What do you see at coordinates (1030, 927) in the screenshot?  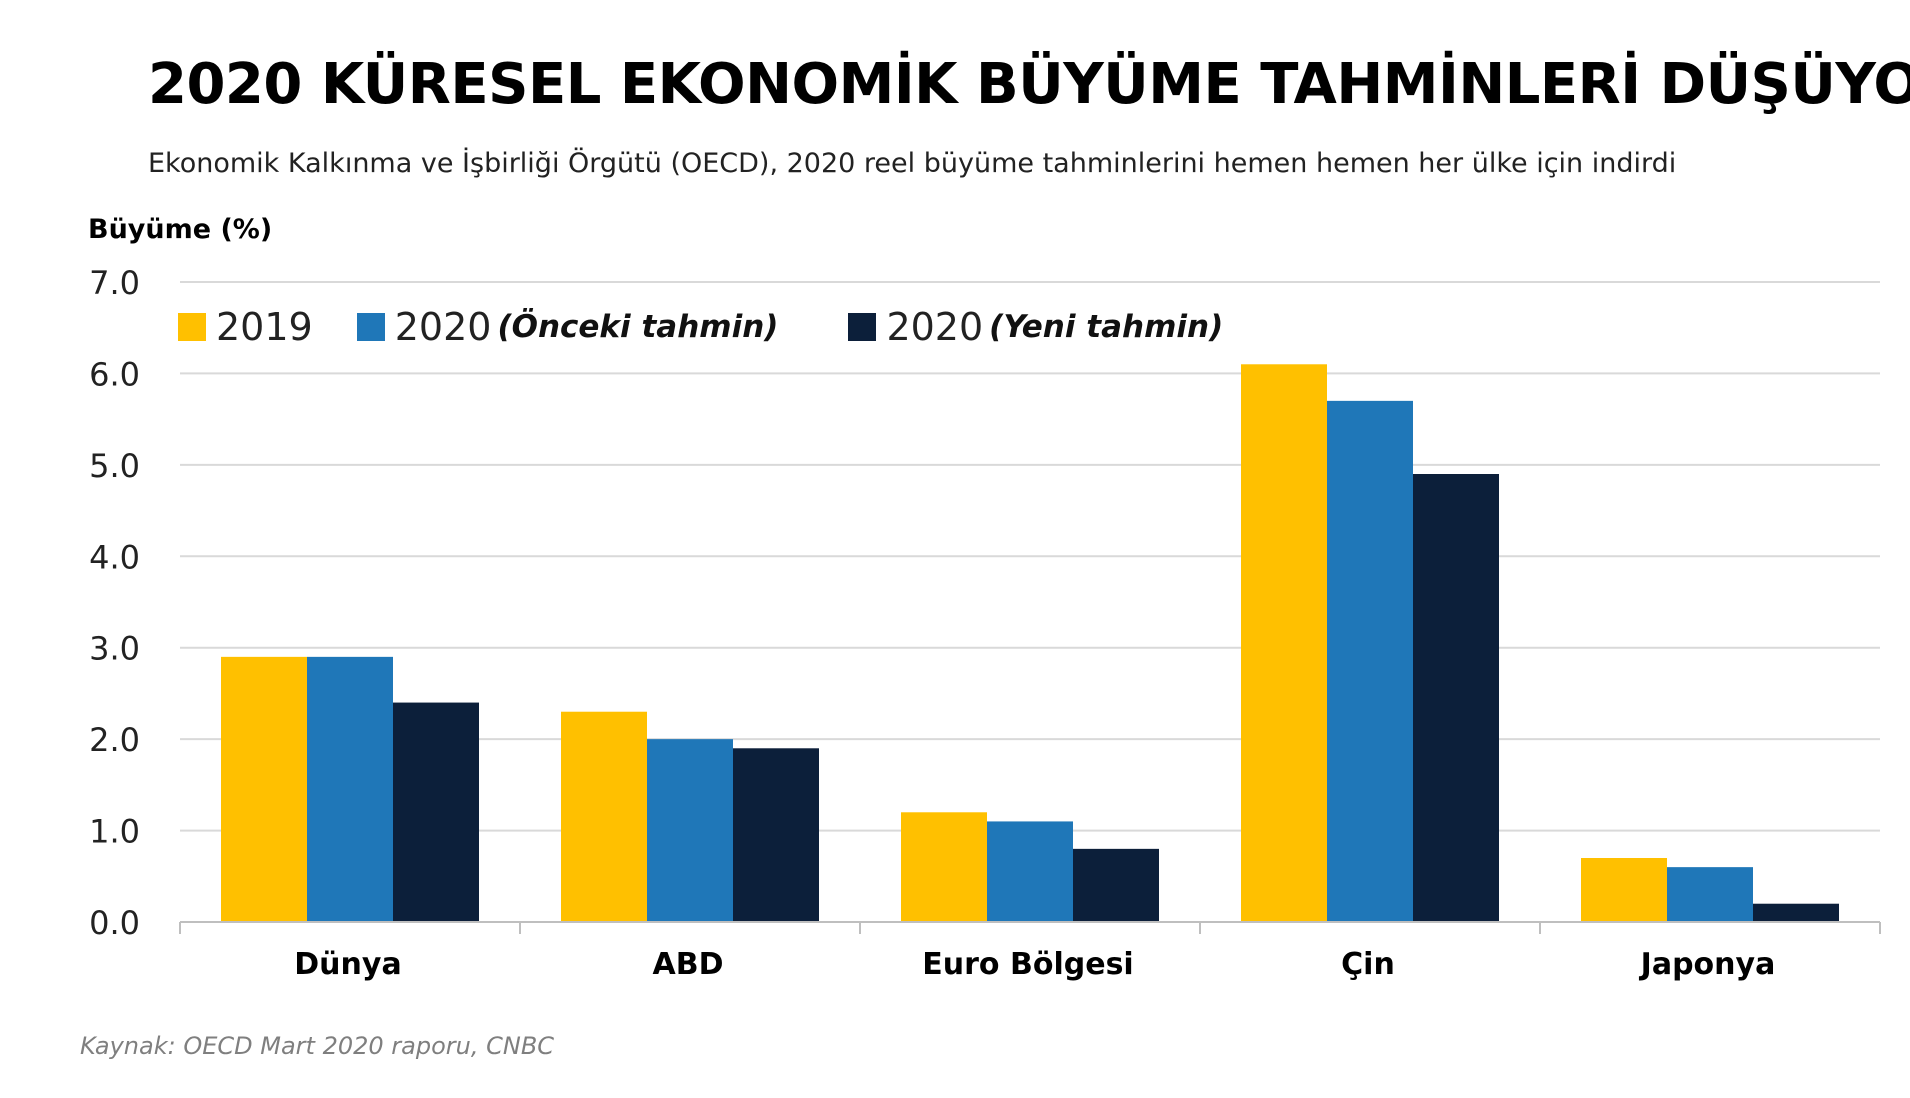 I see `x-axis` at bounding box center [1030, 927].